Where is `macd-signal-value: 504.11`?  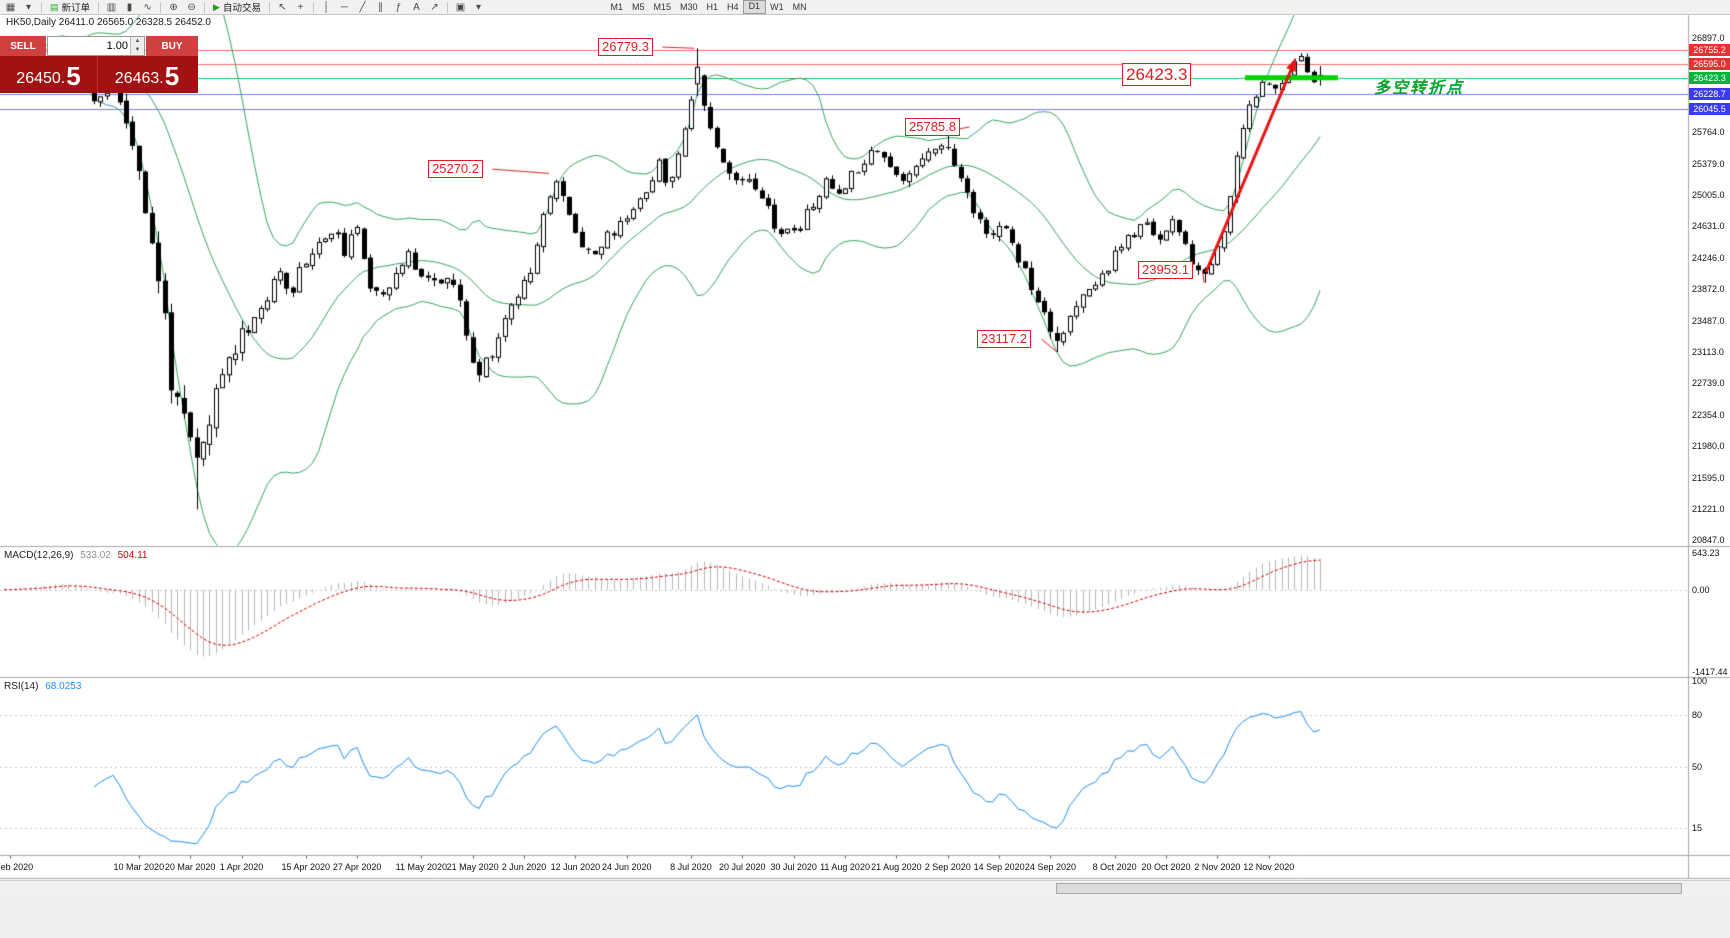 macd-signal-value: 504.11 is located at coordinates (132, 555).